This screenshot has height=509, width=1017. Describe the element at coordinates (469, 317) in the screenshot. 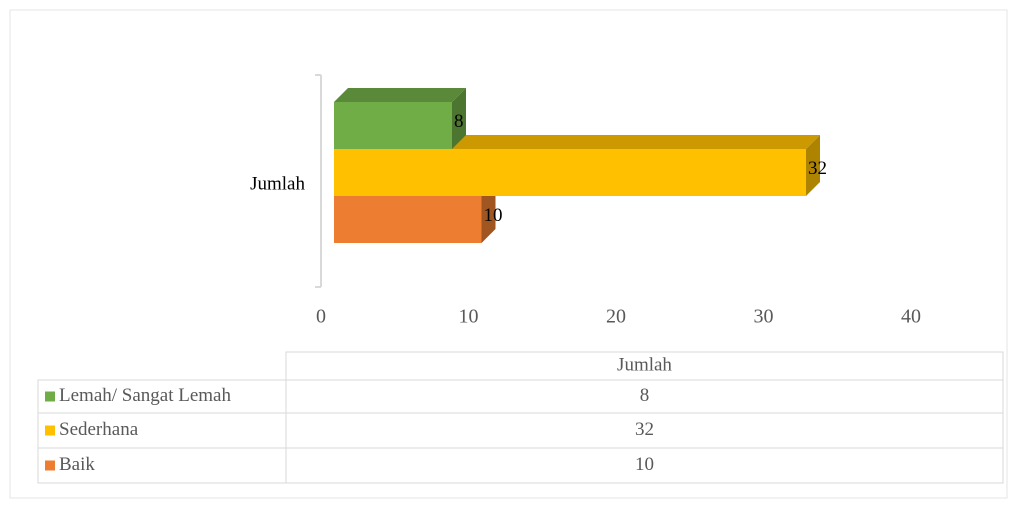

I see `x-tick-label: 10` at that location.